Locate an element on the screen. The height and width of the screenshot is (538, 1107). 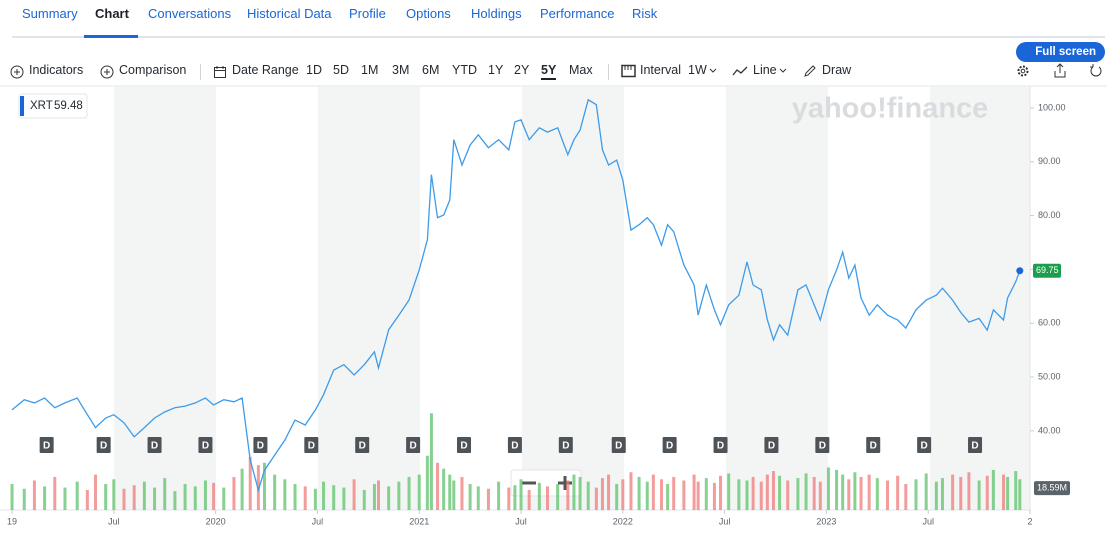
range-button: 3M is located at coordinates (401, 70).